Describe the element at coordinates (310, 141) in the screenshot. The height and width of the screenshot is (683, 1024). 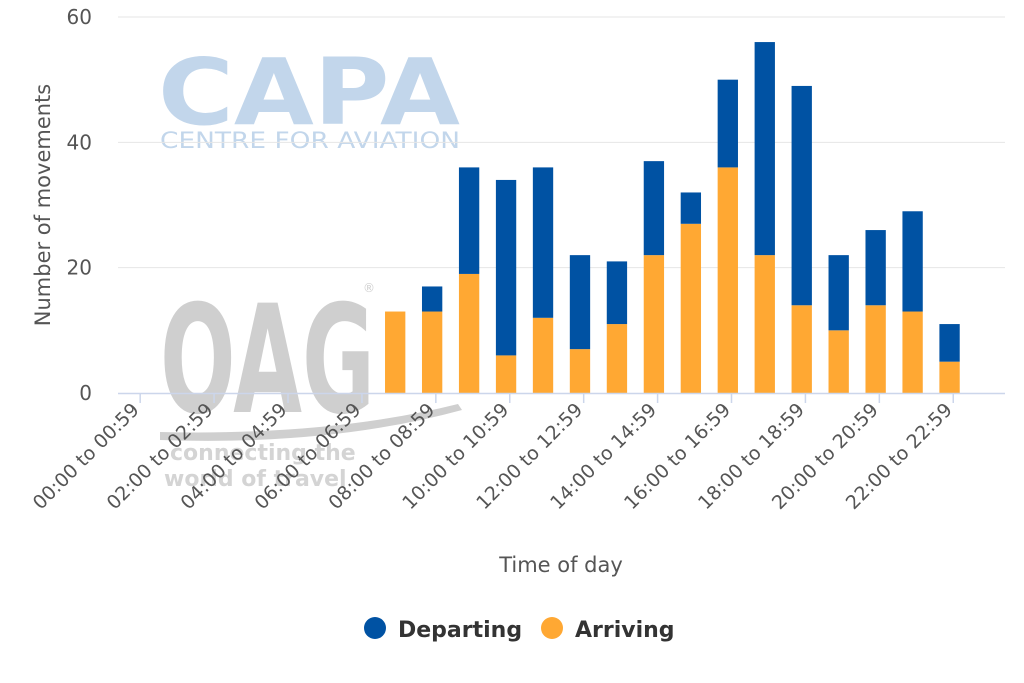
I see `capa-tagline: CENTRE FOR AVIATION` at that location.